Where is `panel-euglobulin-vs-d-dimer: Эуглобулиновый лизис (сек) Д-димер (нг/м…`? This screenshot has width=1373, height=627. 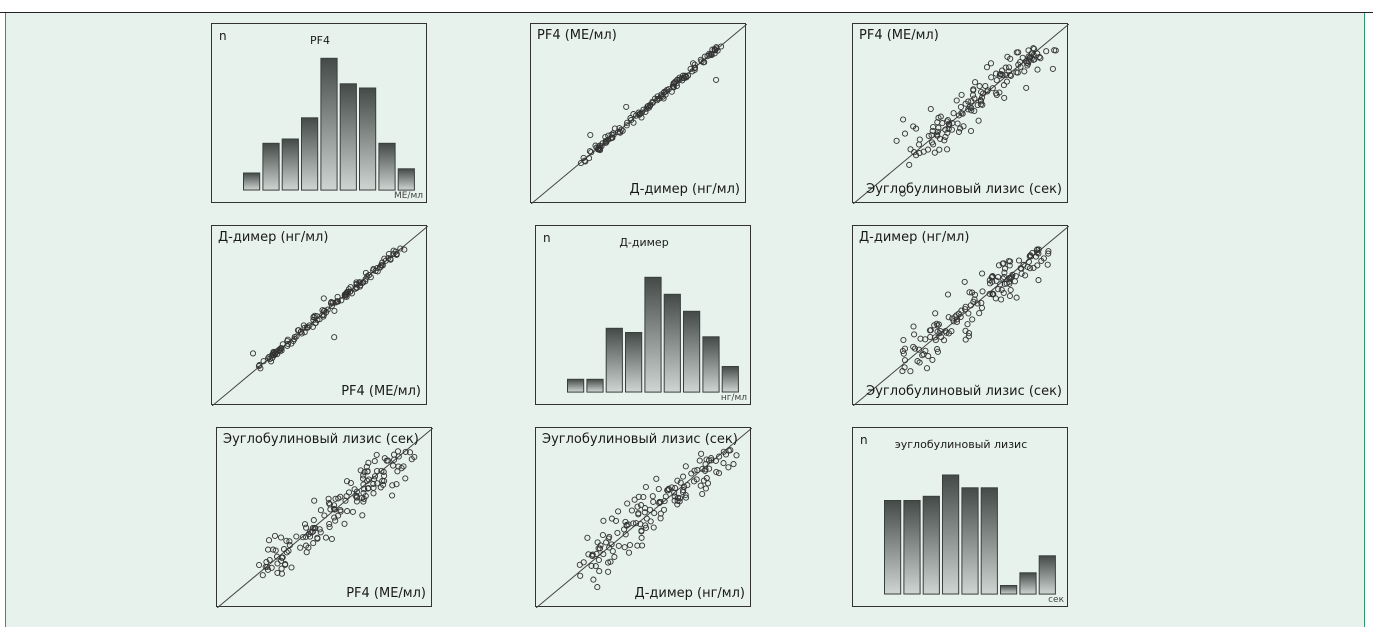 panel-euglobulin-vs-d-dimer: Эуглобулиновый лизис (сек) Д-димер (нг/м… is located at coordinates (643, 517).